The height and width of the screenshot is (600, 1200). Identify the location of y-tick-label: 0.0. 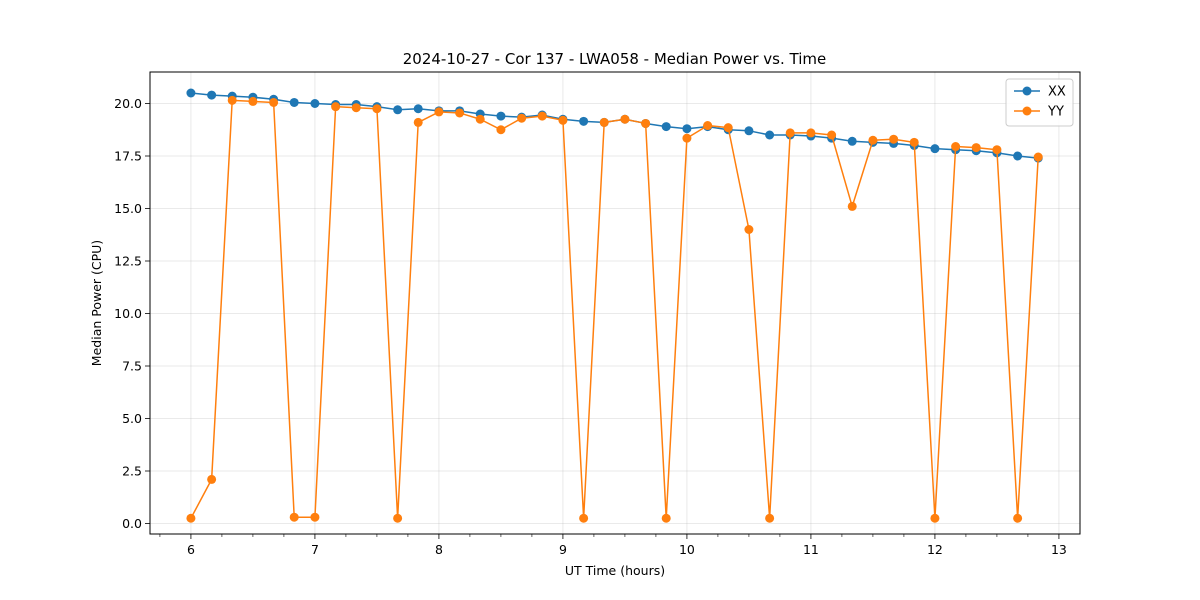
(132, 523).